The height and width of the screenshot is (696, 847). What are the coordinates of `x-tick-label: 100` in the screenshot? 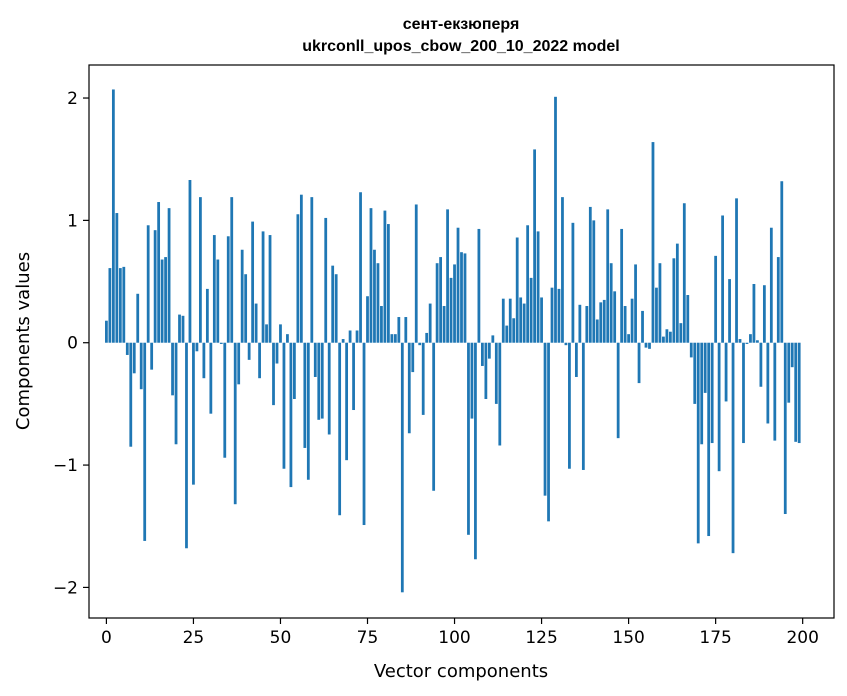 It's located at (454, 638).